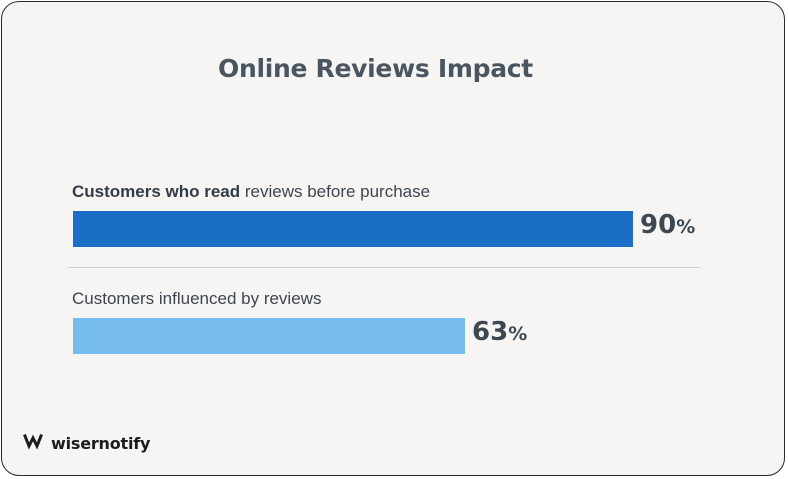 The width and height of the screenshot is (788, 479). What do you see at coordinates (384, 267) in the screenshot?
I see `divider` at bounding box center [384, 267].